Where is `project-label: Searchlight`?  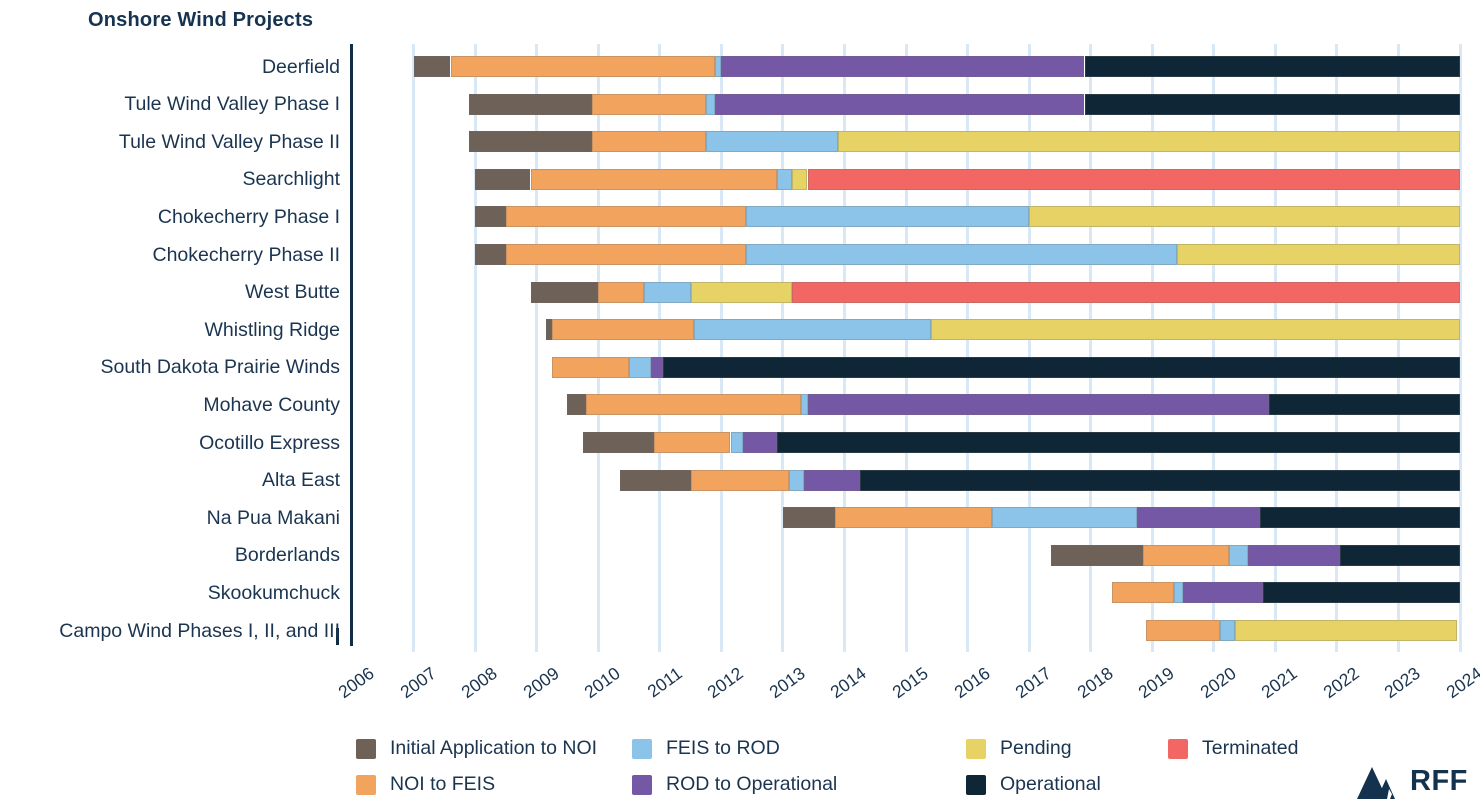 project-label: Searchlight is located at coordinates (291, 179).